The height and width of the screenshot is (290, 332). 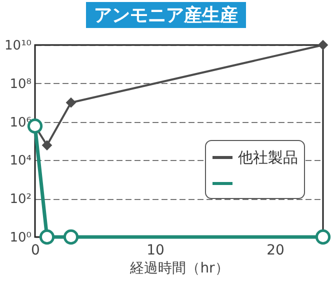 What do you see at coordinates (166, 15) in the screenshot?
I see `chart-title: アンモニア産生産` at bounding box center [166, 15].